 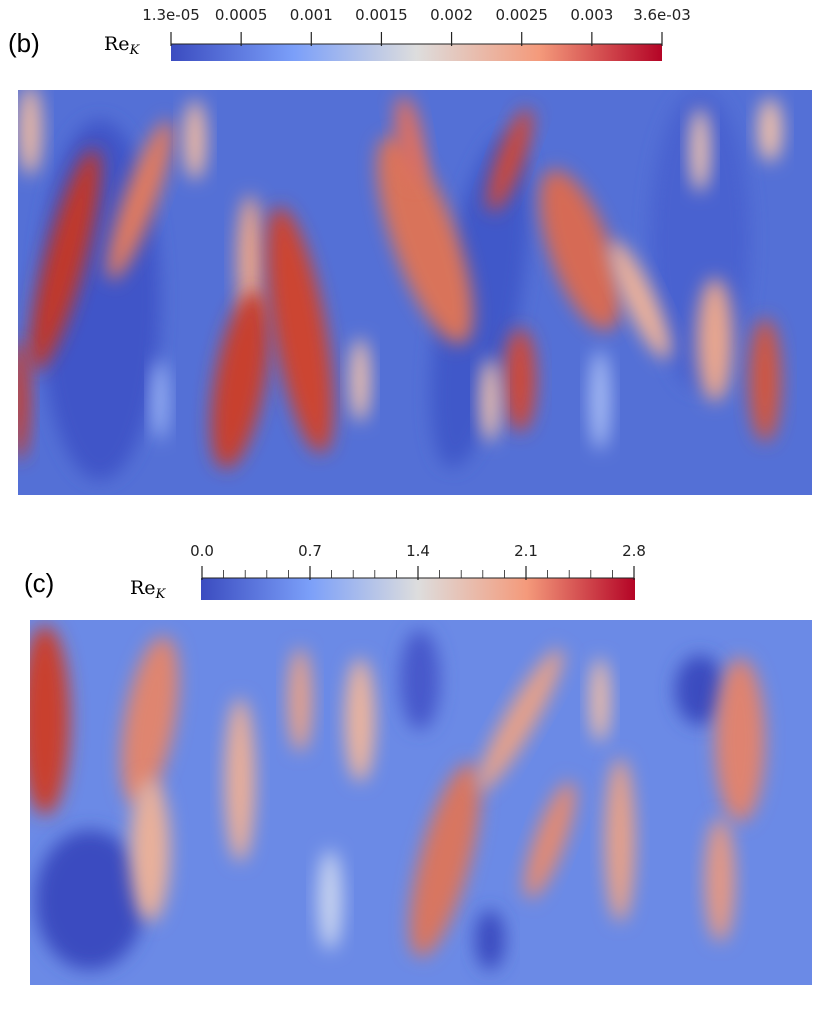 What do you see at coordinates (241, 15) in the screenshot?
I see `colorbar-tick-label: 0.0005` at bounding box center [241, 15].